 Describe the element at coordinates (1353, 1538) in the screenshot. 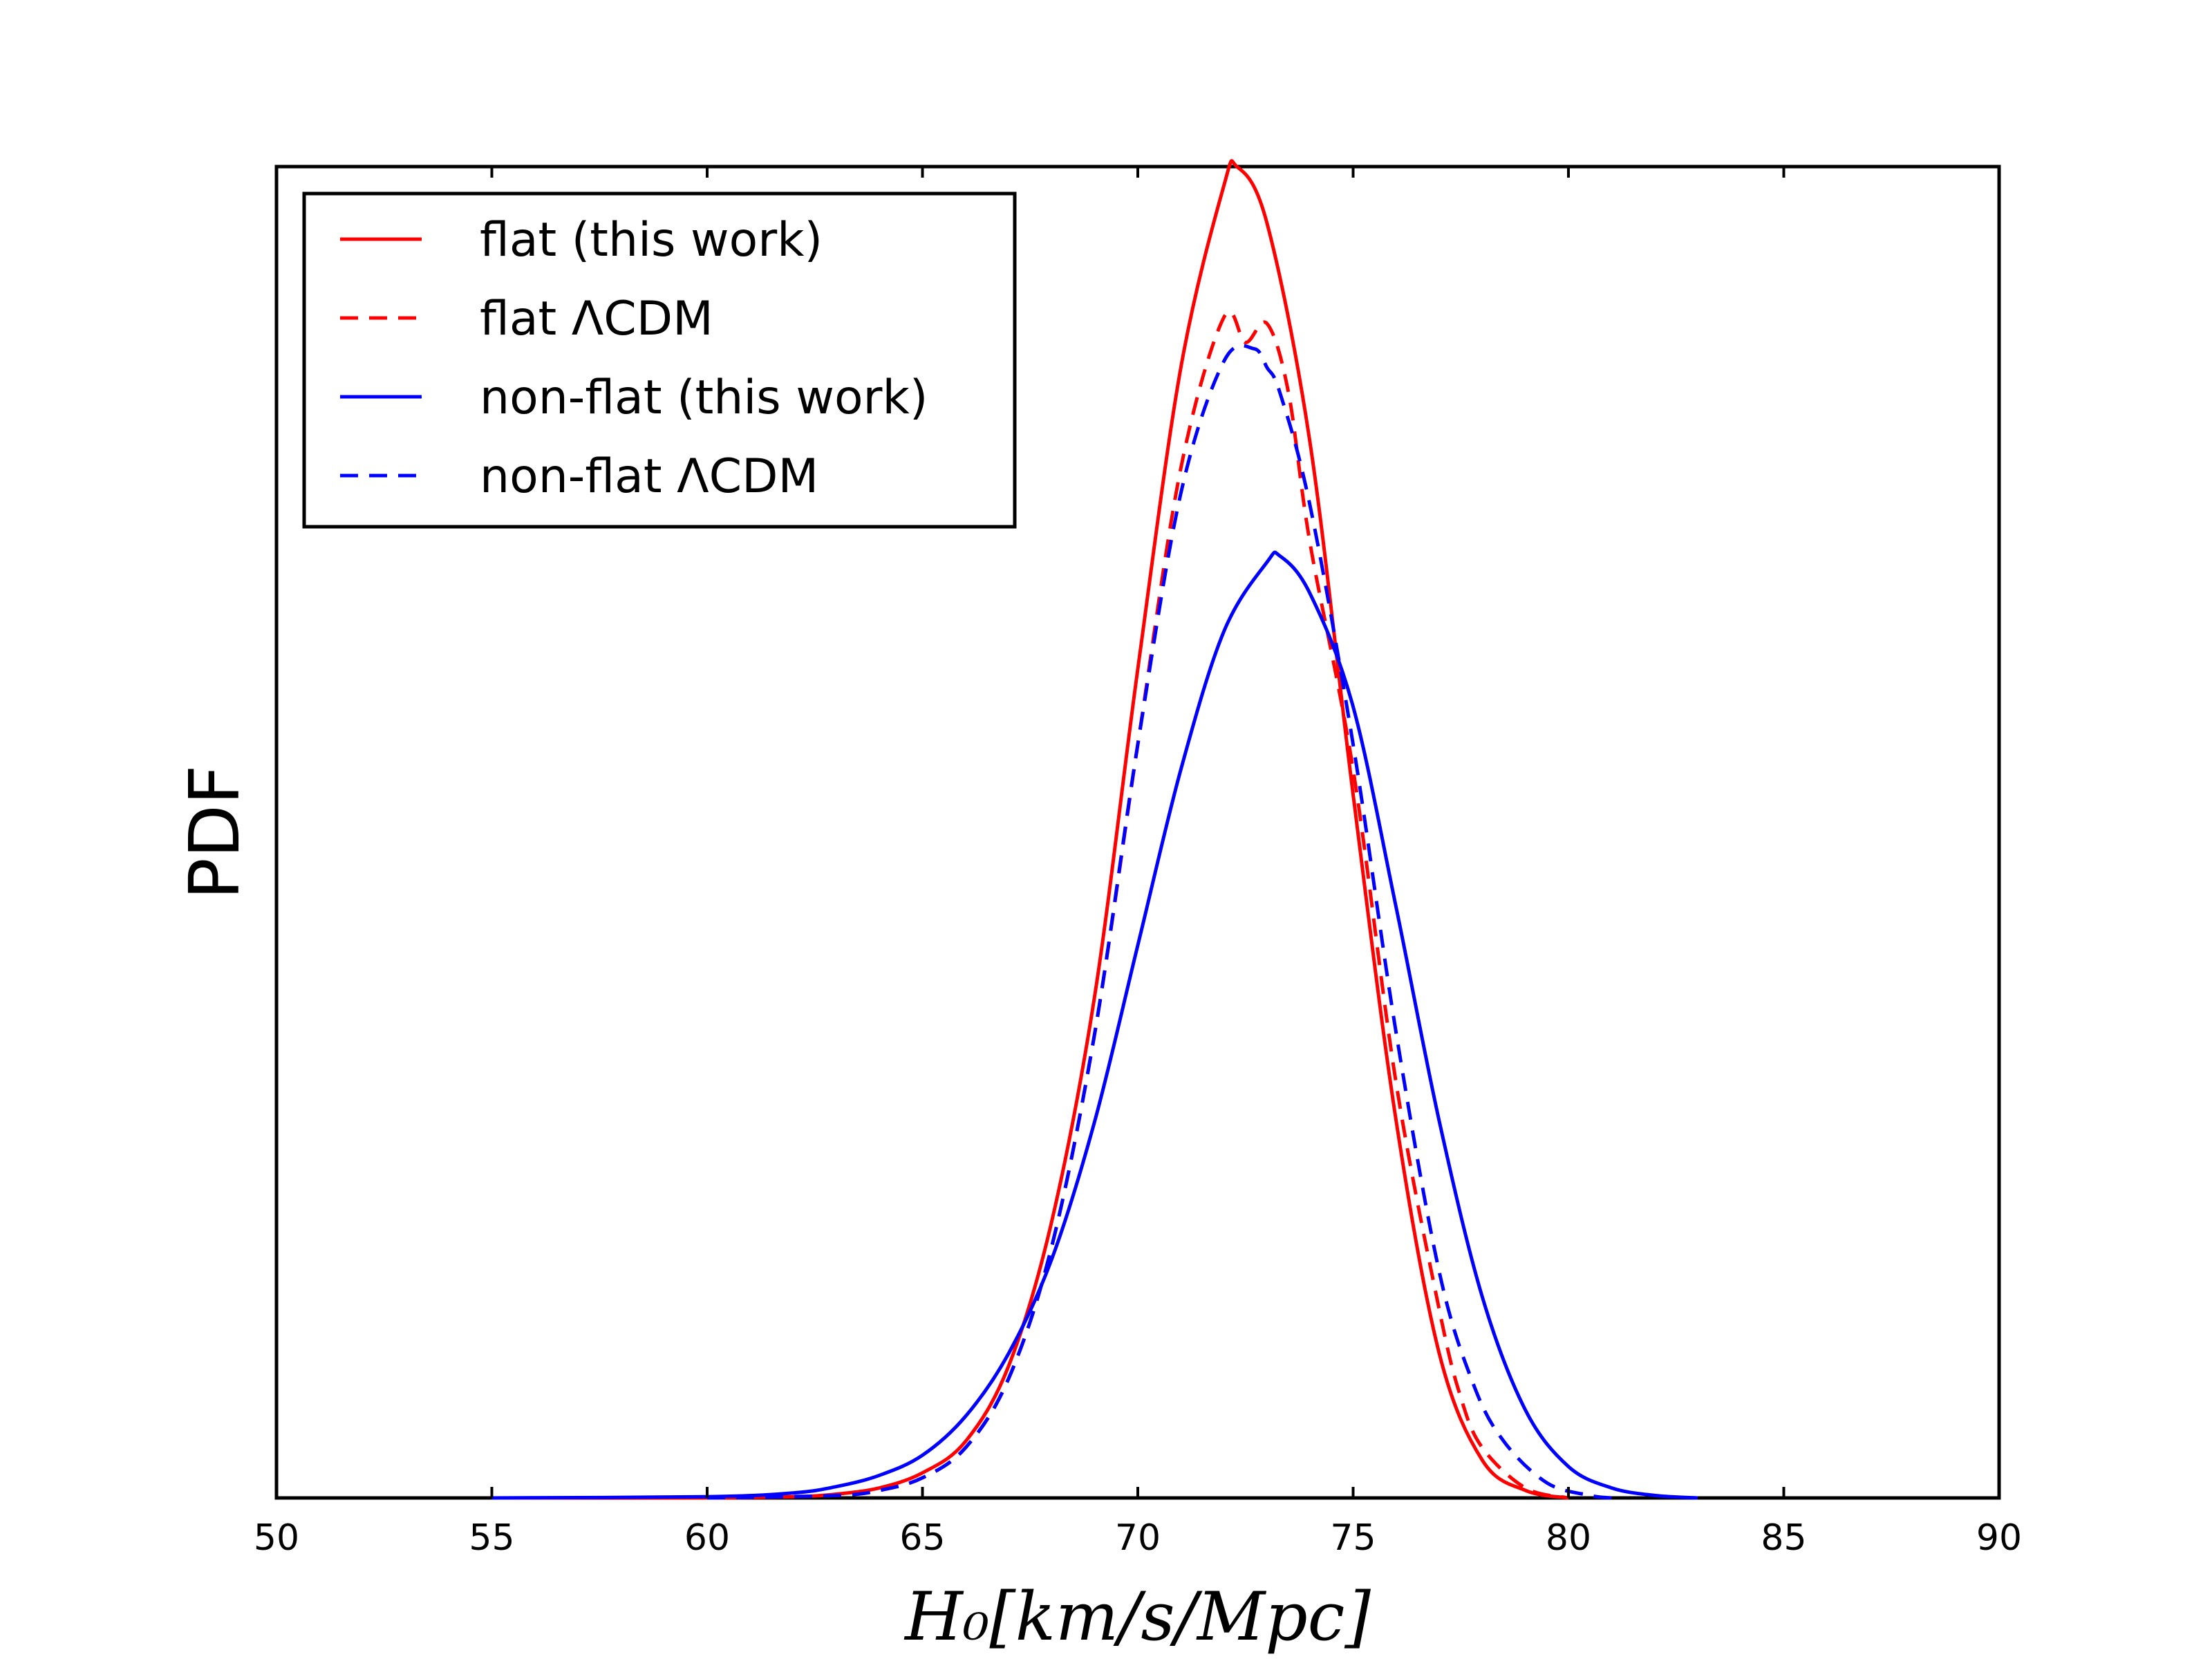

I see `x-tick-label: 75` at that location.